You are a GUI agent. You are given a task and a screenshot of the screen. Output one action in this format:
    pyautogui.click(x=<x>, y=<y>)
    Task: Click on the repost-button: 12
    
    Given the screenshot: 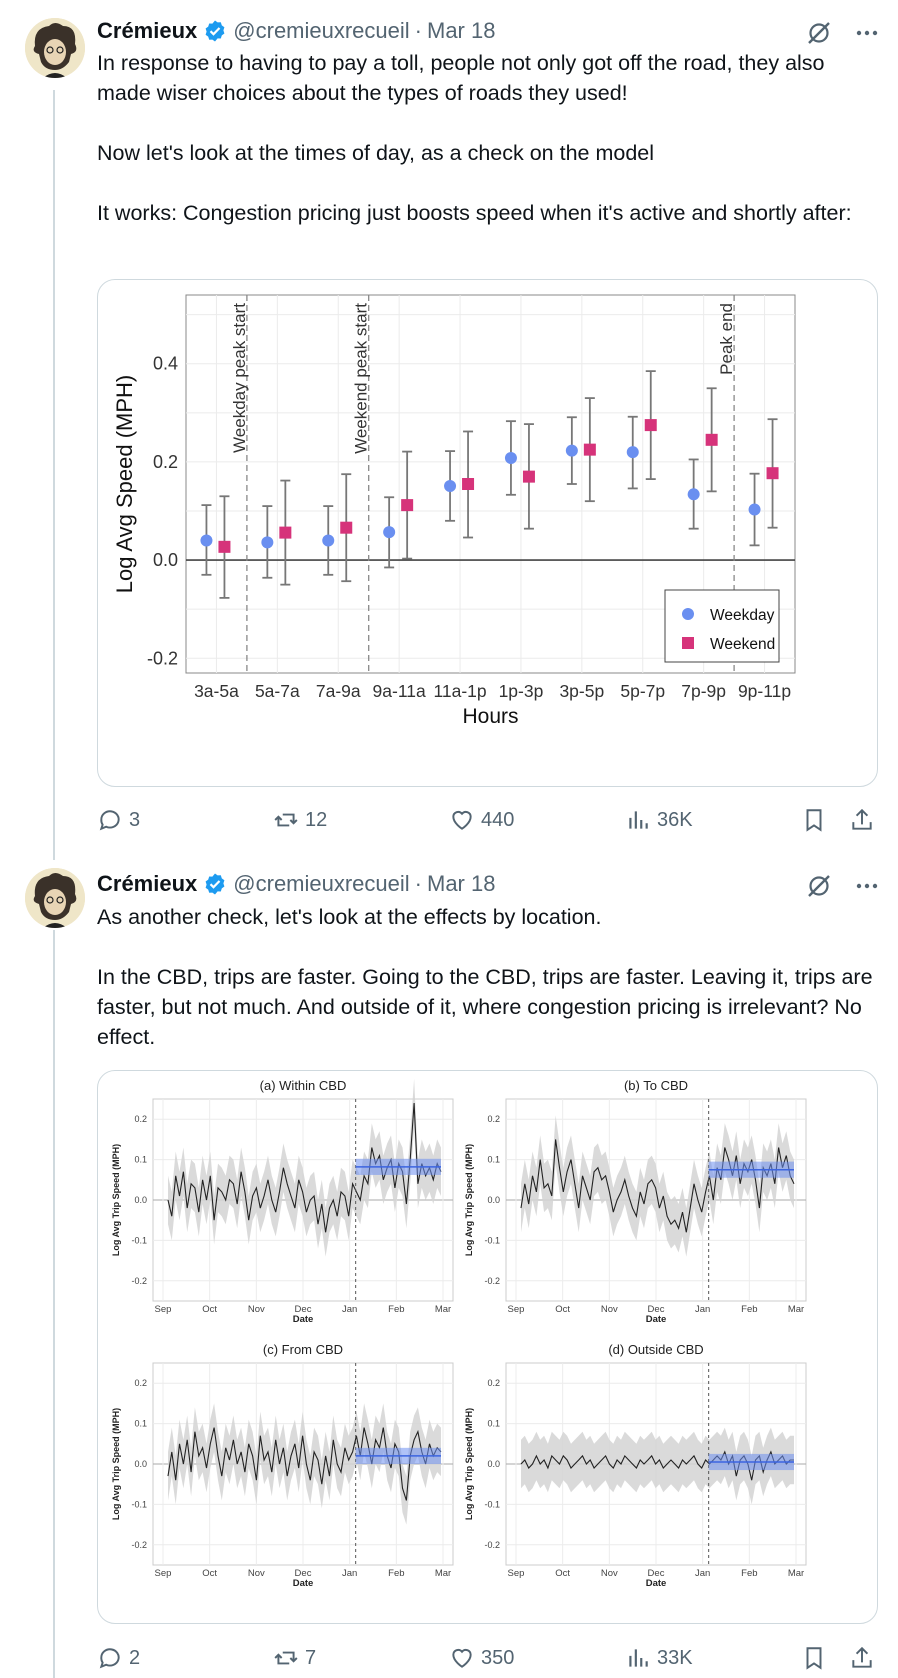 What is the action you would take?
    pyautogui.click(x=300, y=820)
    